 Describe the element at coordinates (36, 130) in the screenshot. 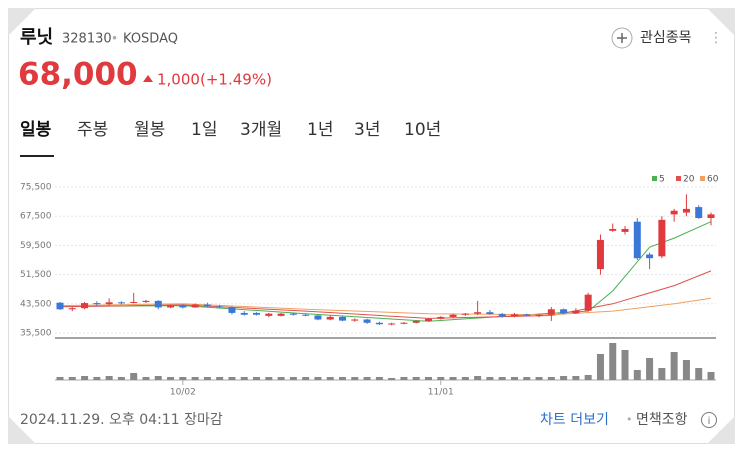

I see `tab: 일봉` at that location.